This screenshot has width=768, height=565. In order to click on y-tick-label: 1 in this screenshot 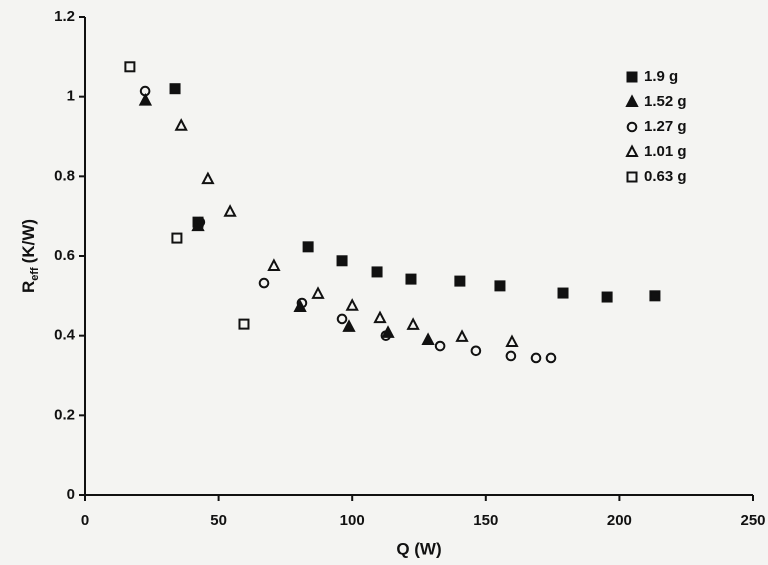, I will do `click(71, 96)`.